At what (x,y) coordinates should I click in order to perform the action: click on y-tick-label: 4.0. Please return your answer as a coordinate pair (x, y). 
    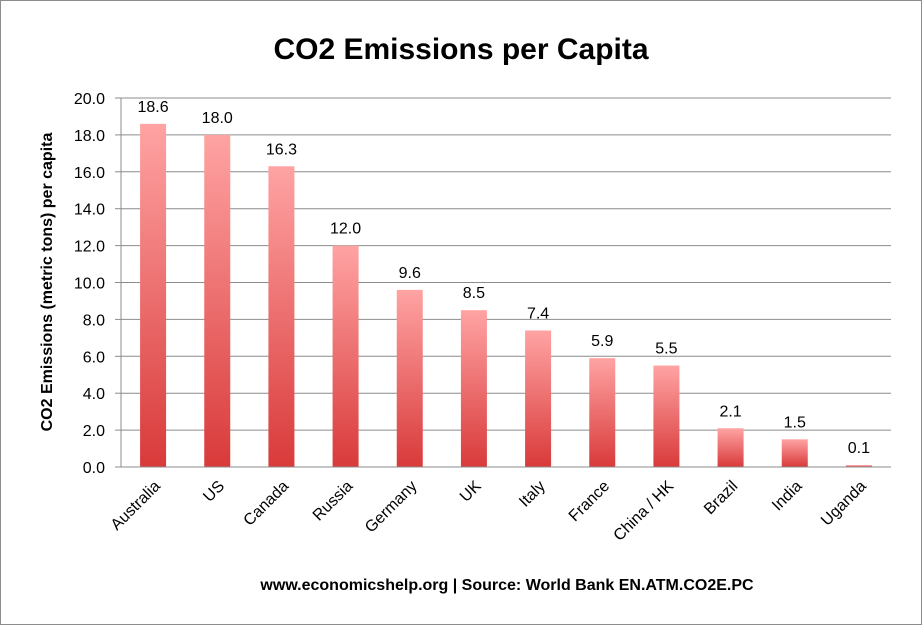
    Looking at the image, I should click on (94, 394).